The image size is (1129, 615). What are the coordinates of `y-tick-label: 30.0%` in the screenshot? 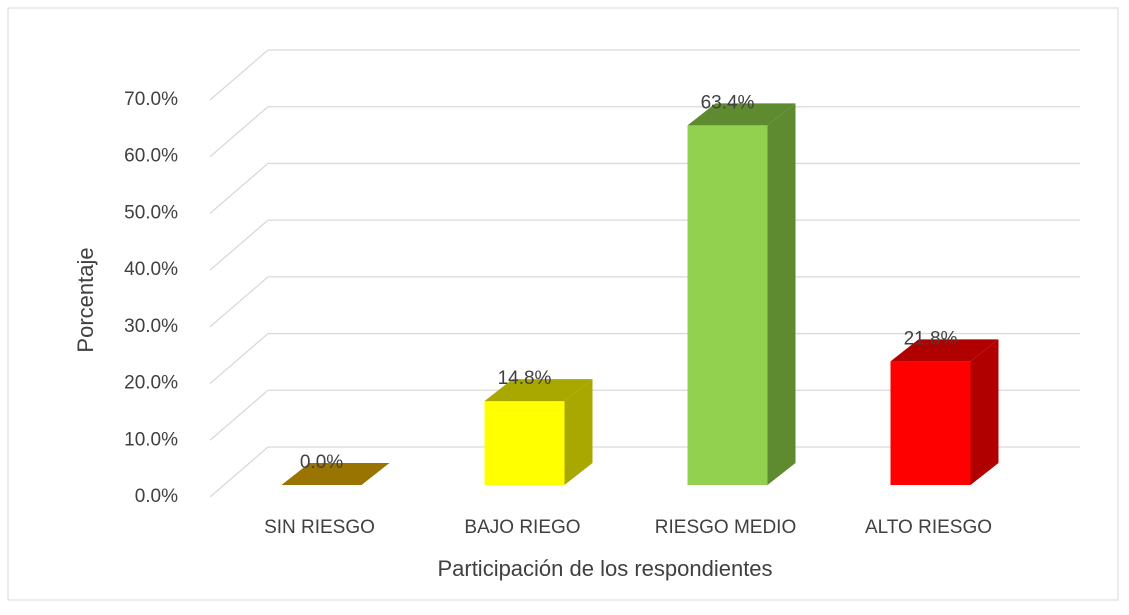 It's located at (151, 326).